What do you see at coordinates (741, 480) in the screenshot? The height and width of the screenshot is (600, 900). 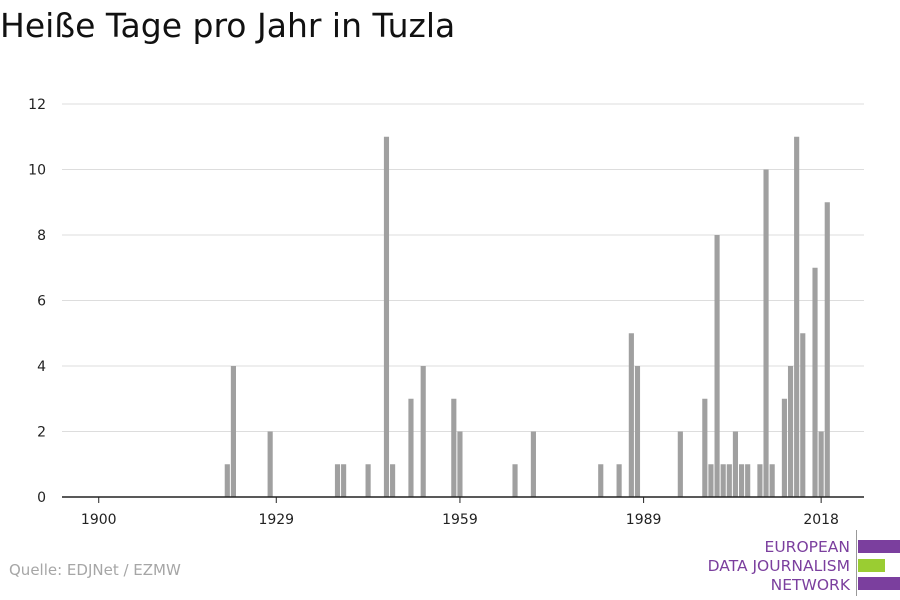 I see `bar-2005` at bounding box center [741, 480].